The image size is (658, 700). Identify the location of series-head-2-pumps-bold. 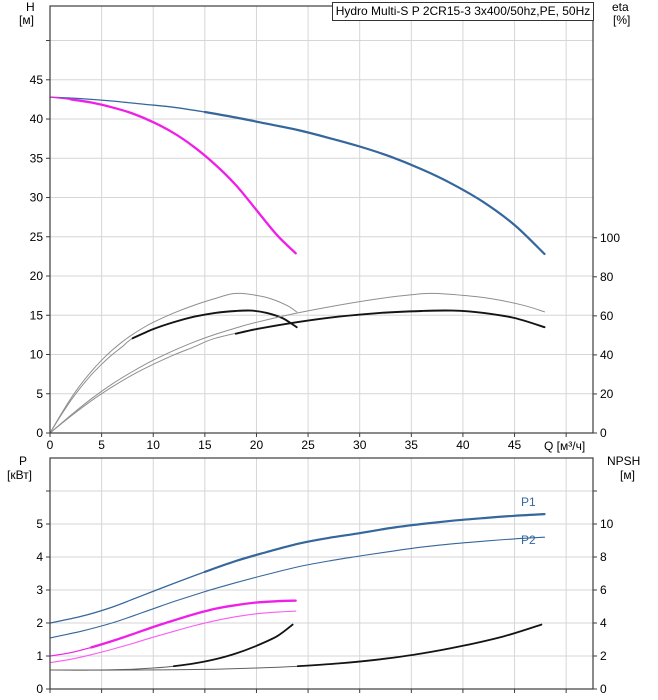
(374, 183).